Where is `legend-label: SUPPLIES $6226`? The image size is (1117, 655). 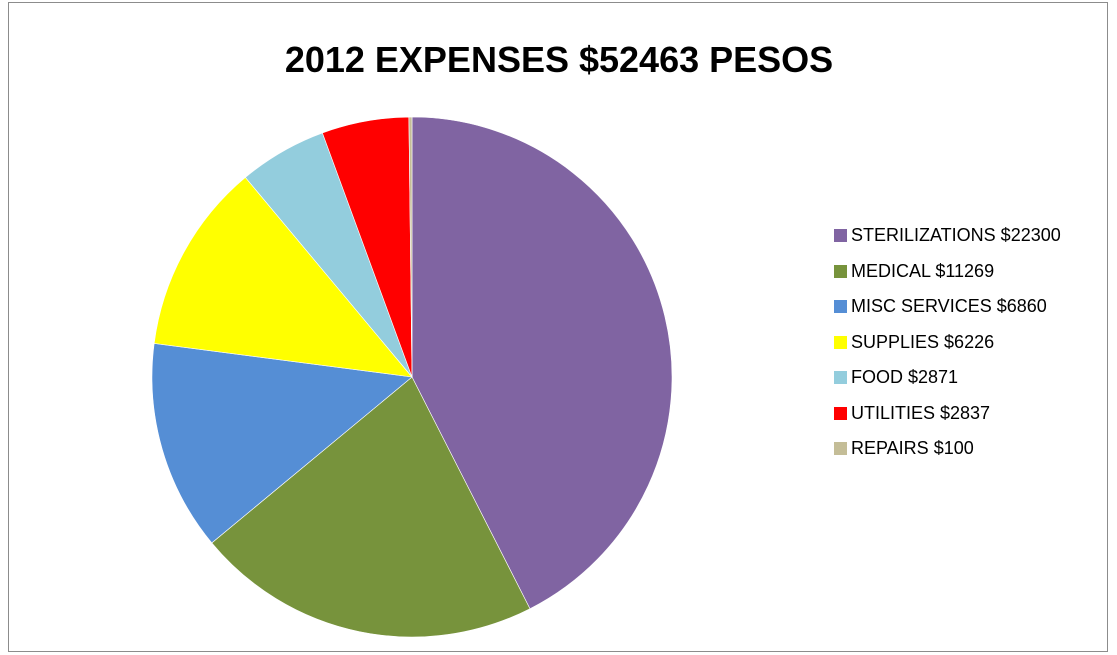
legend-label: SUPPLIES $6226 is located at coordinates (923, 341).